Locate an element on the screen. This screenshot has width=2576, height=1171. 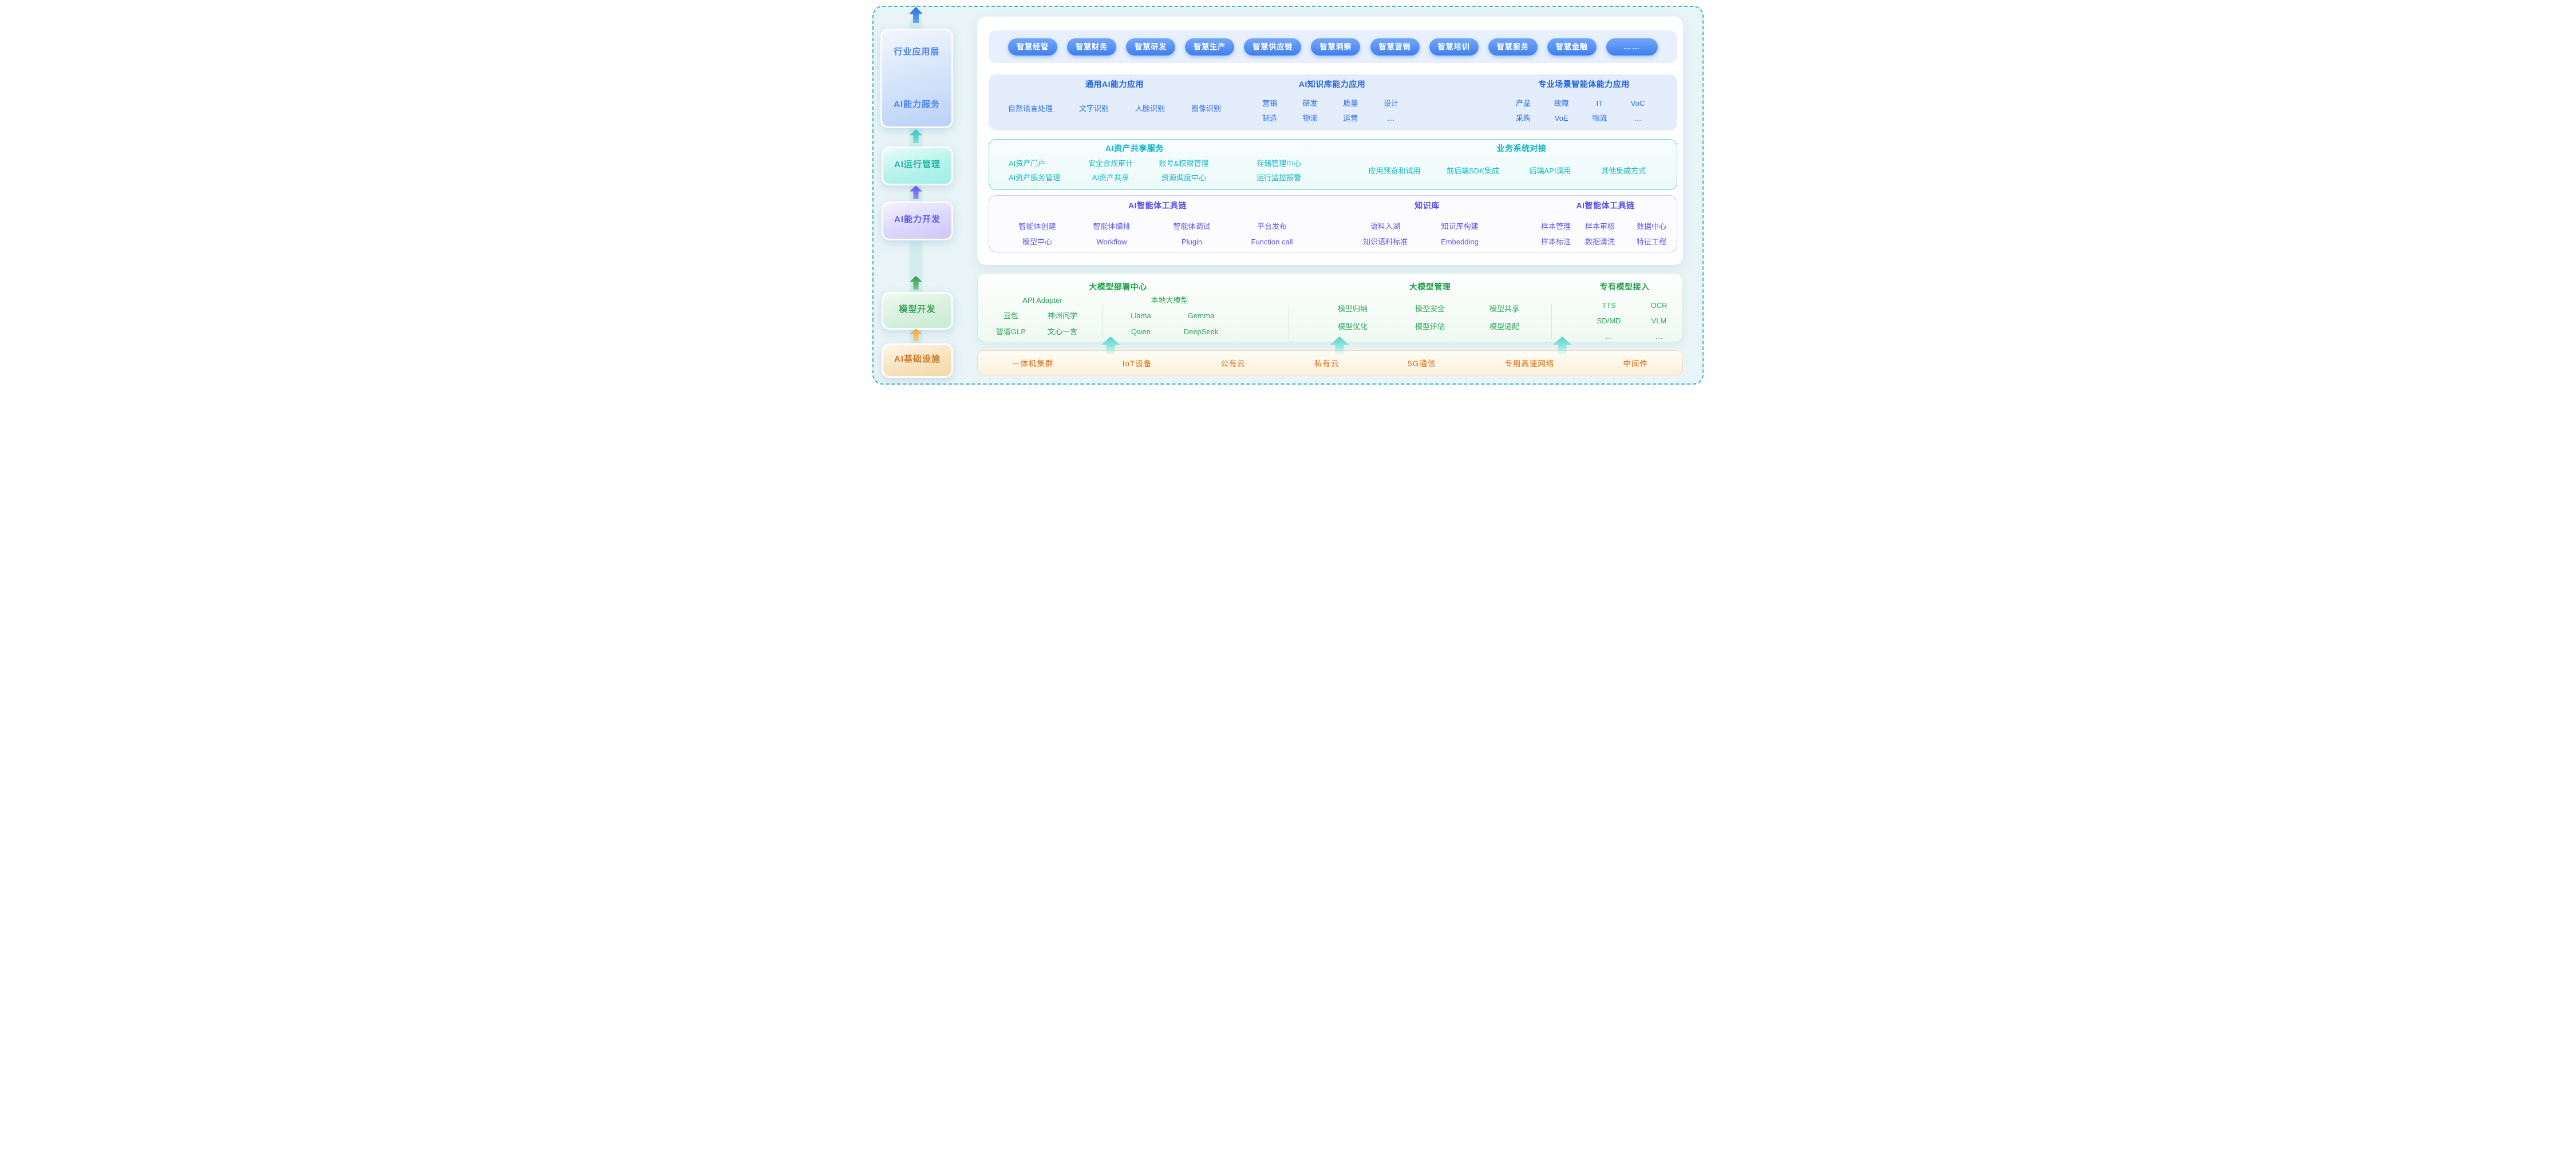
agent-item-model-center: 模型中心 is located at coordinates (1037, 242).